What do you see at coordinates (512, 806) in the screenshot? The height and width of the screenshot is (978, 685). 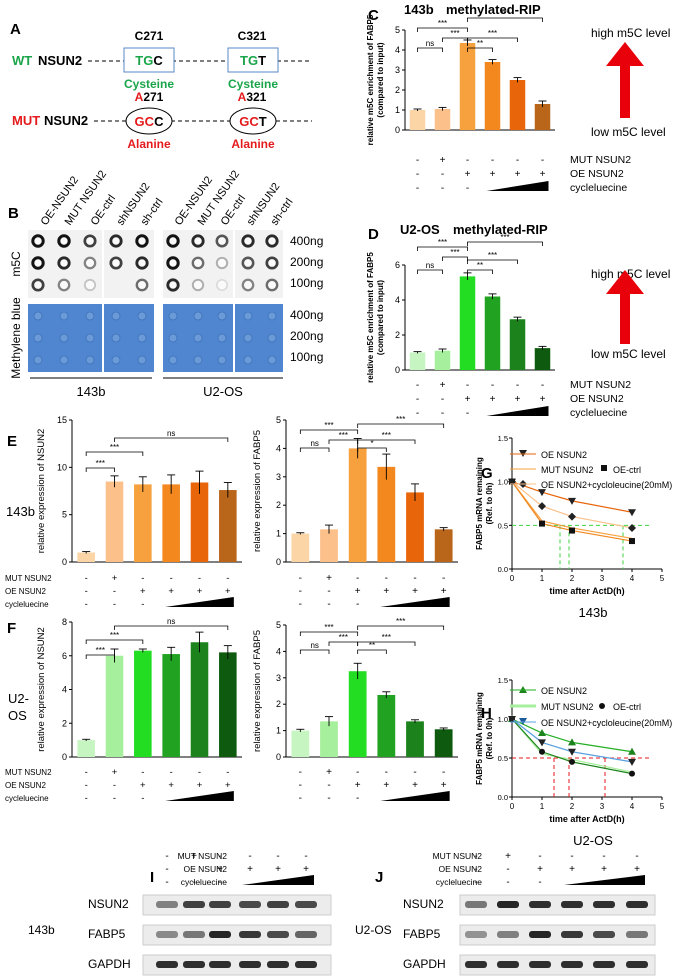 I see `x-tick-label: 0` at bounding box center [512, 806].